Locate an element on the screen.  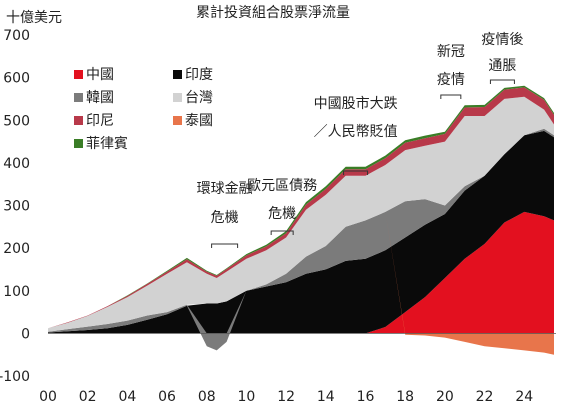
y-tick-label-8: 700 is located at coordinates (16, 36).